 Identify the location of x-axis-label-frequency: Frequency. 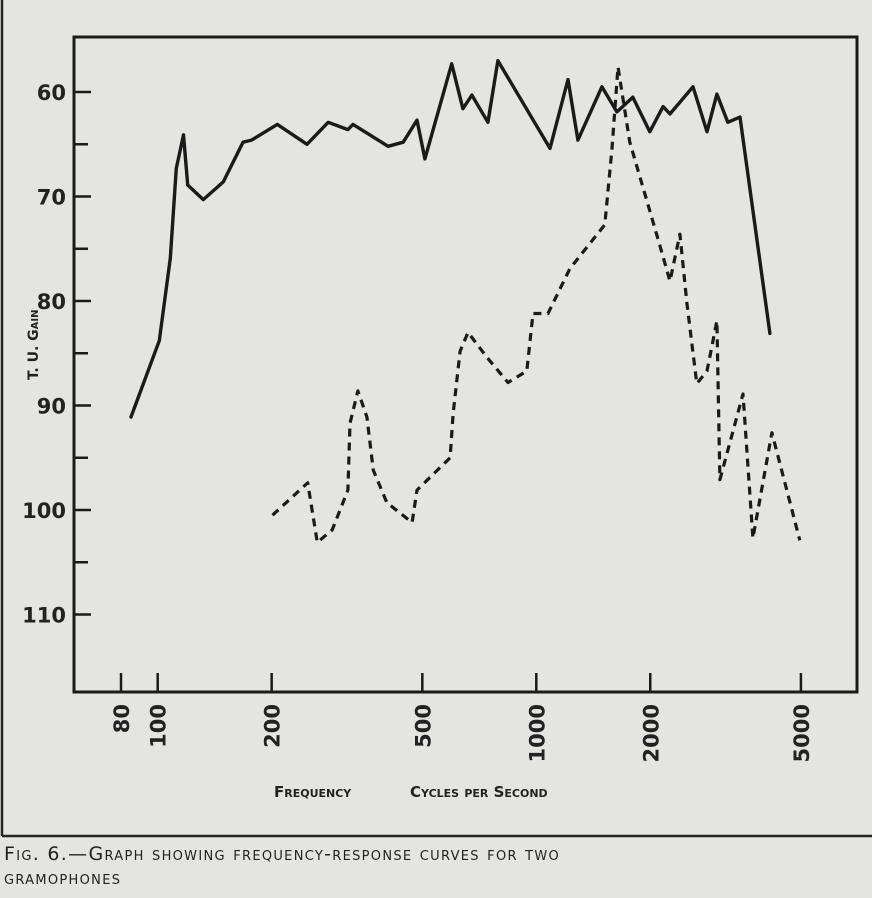
(313, 792).